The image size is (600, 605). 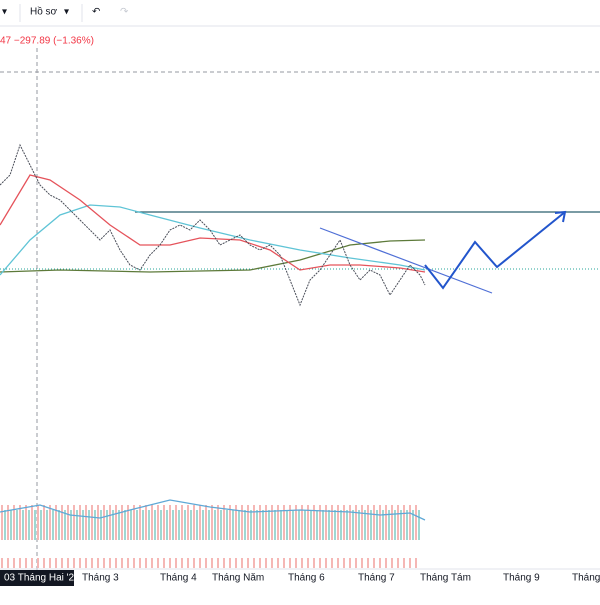 I want to click on profile-menu: Hồ sơ, so click(x=44, y=12).